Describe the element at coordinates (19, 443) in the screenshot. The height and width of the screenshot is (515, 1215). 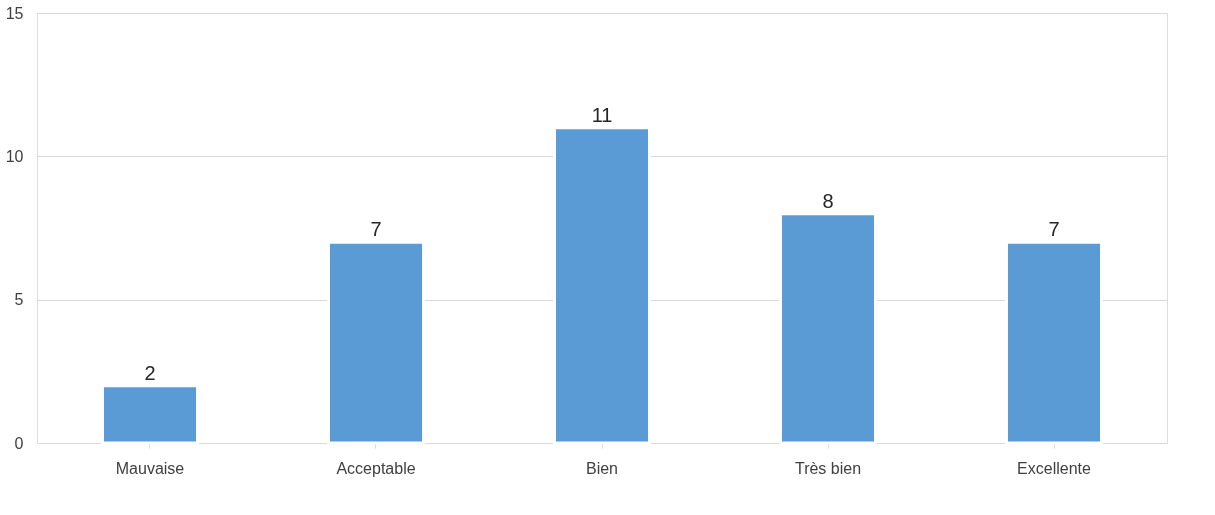
I see `y-tick-label: 0` at that location.